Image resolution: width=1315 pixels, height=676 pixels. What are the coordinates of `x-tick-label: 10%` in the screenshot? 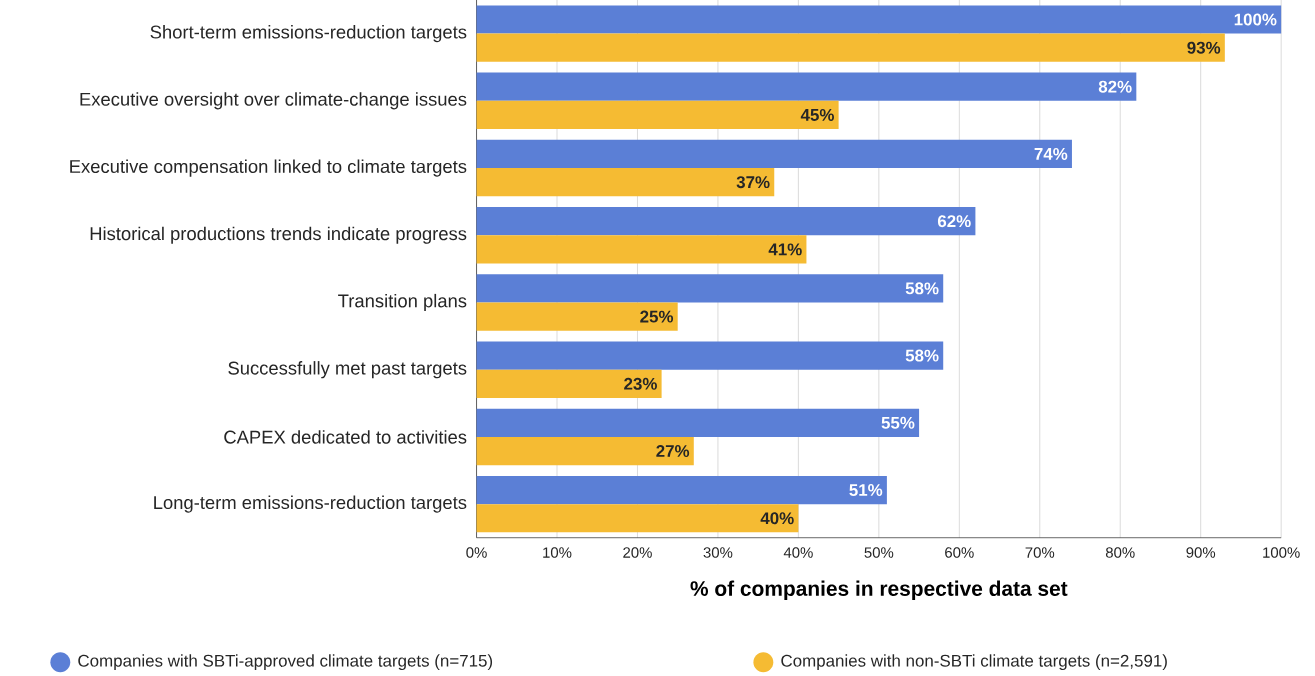 It's located at (557, 552).